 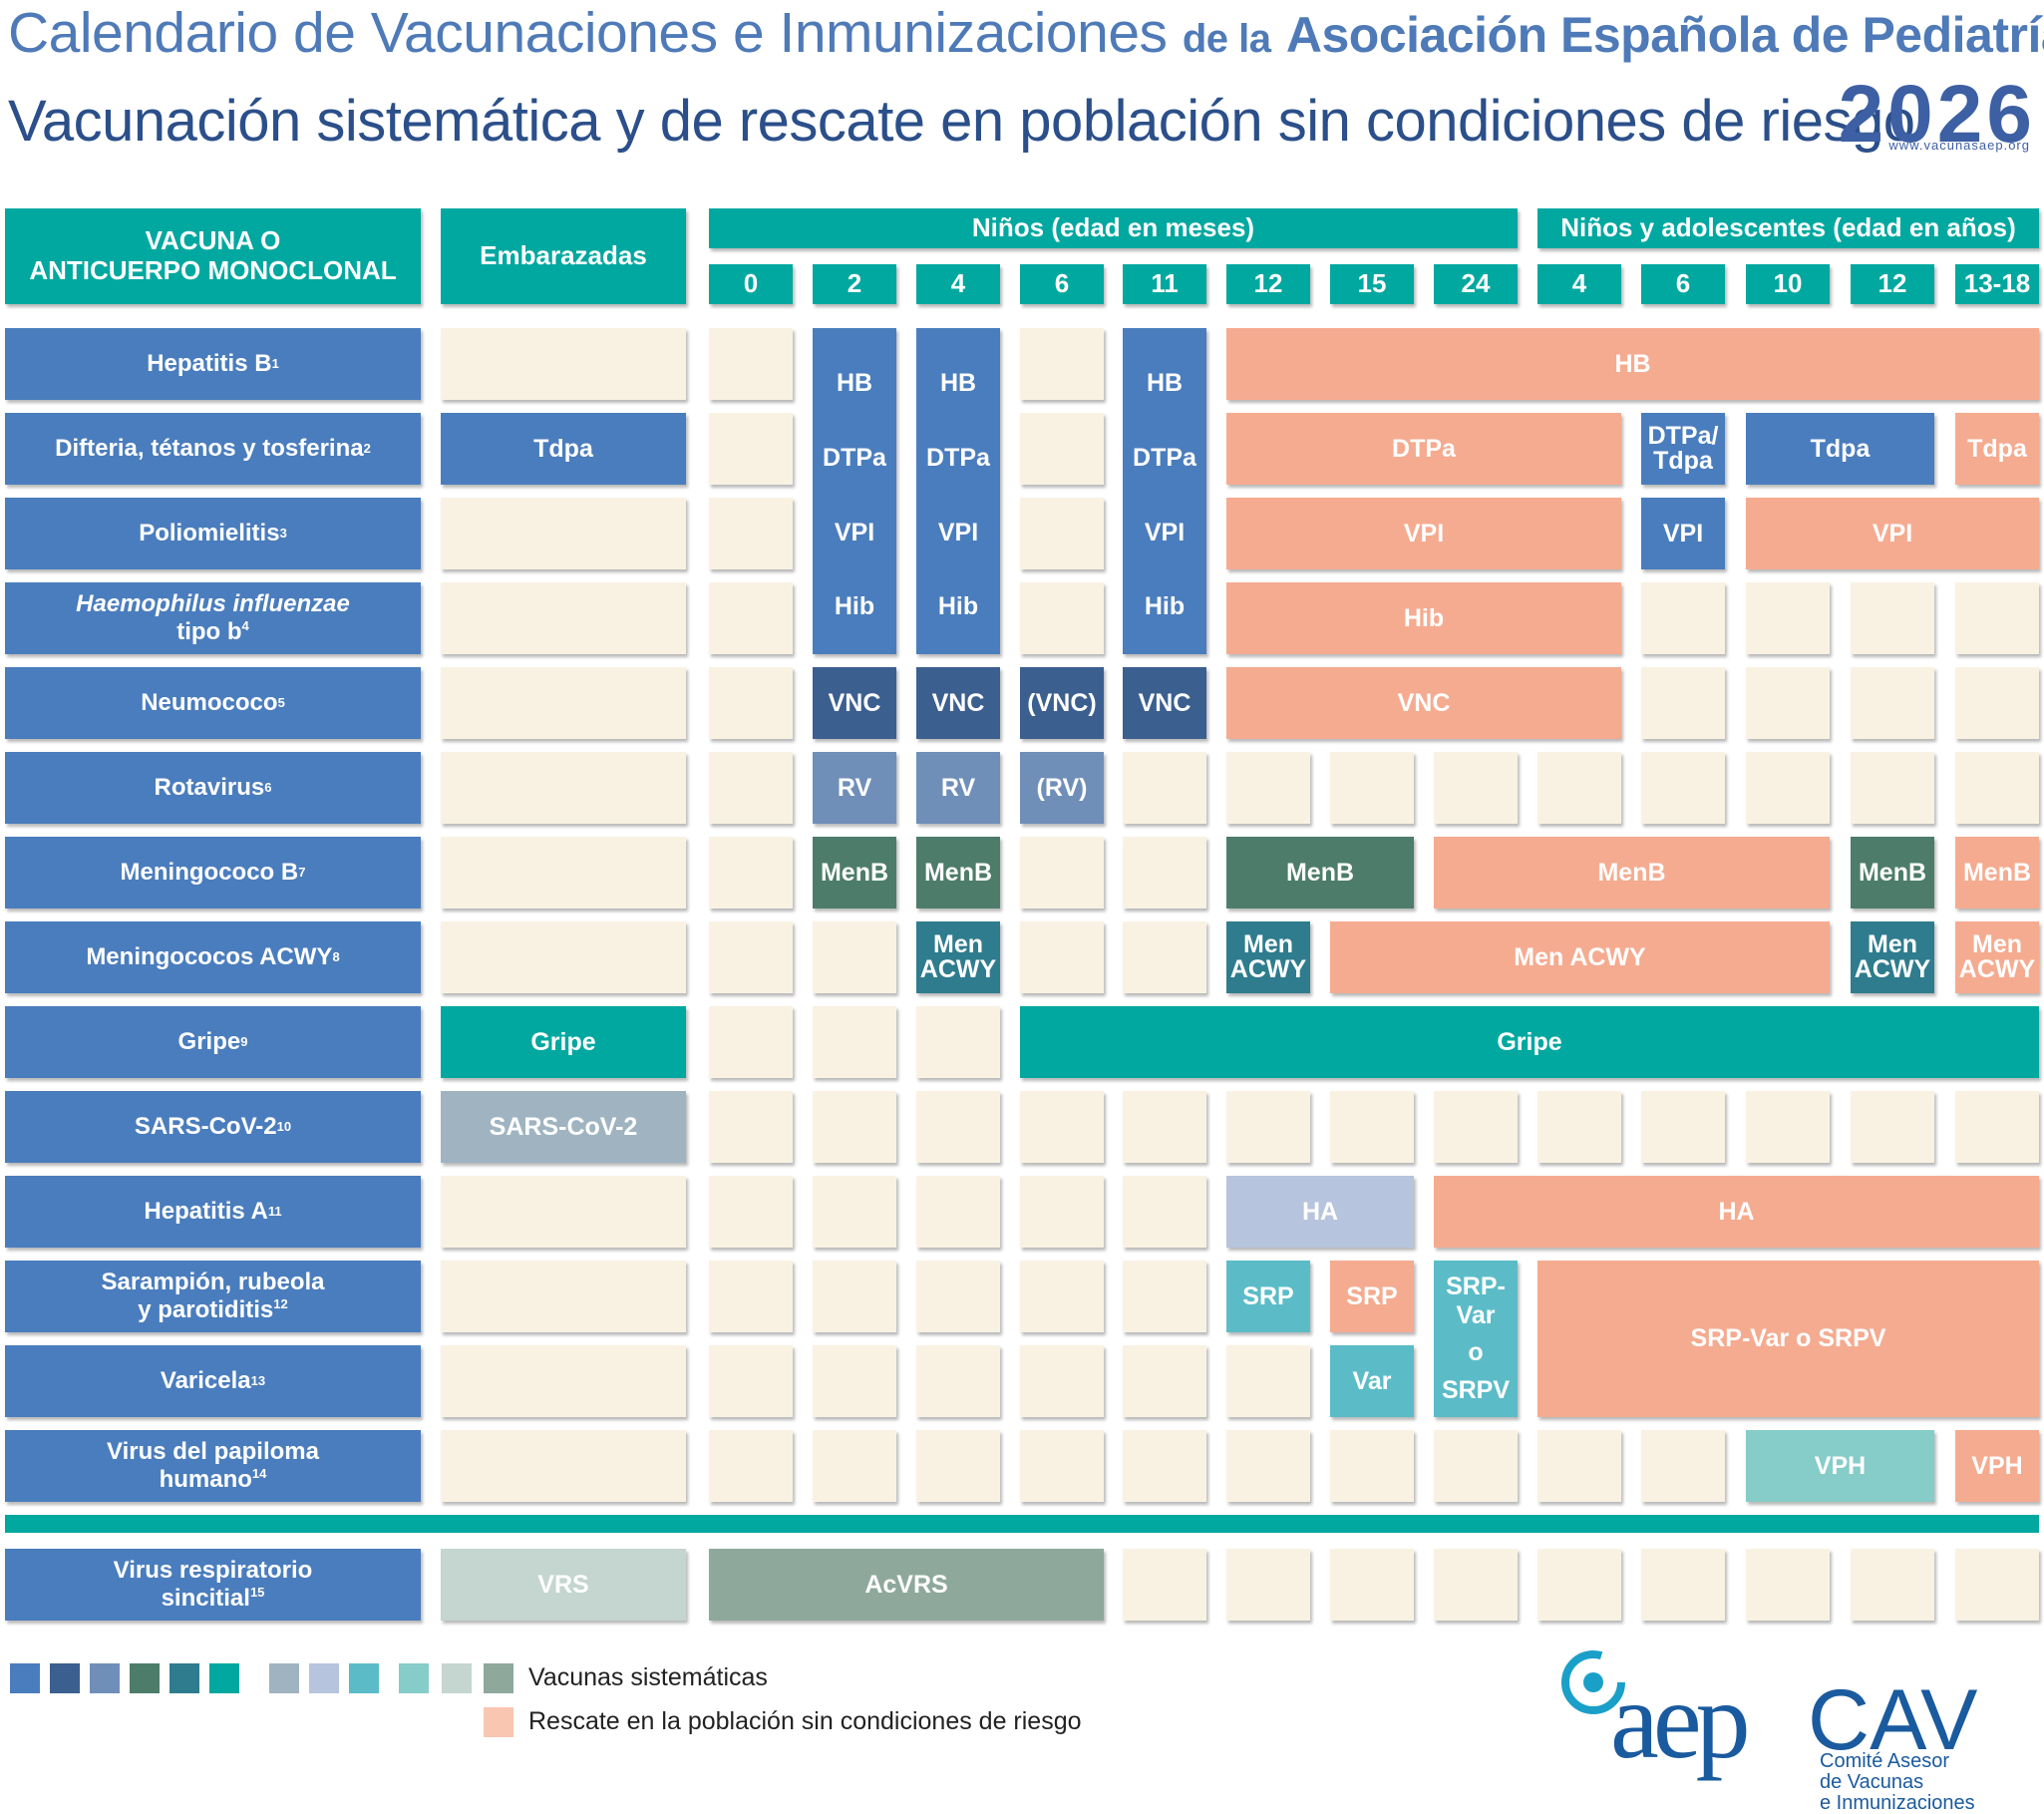 What do you see at coordinates (1632, 364) in the screenshot?
I see `cell-hb-rescue: HB` at bounding box center [1632, 364].